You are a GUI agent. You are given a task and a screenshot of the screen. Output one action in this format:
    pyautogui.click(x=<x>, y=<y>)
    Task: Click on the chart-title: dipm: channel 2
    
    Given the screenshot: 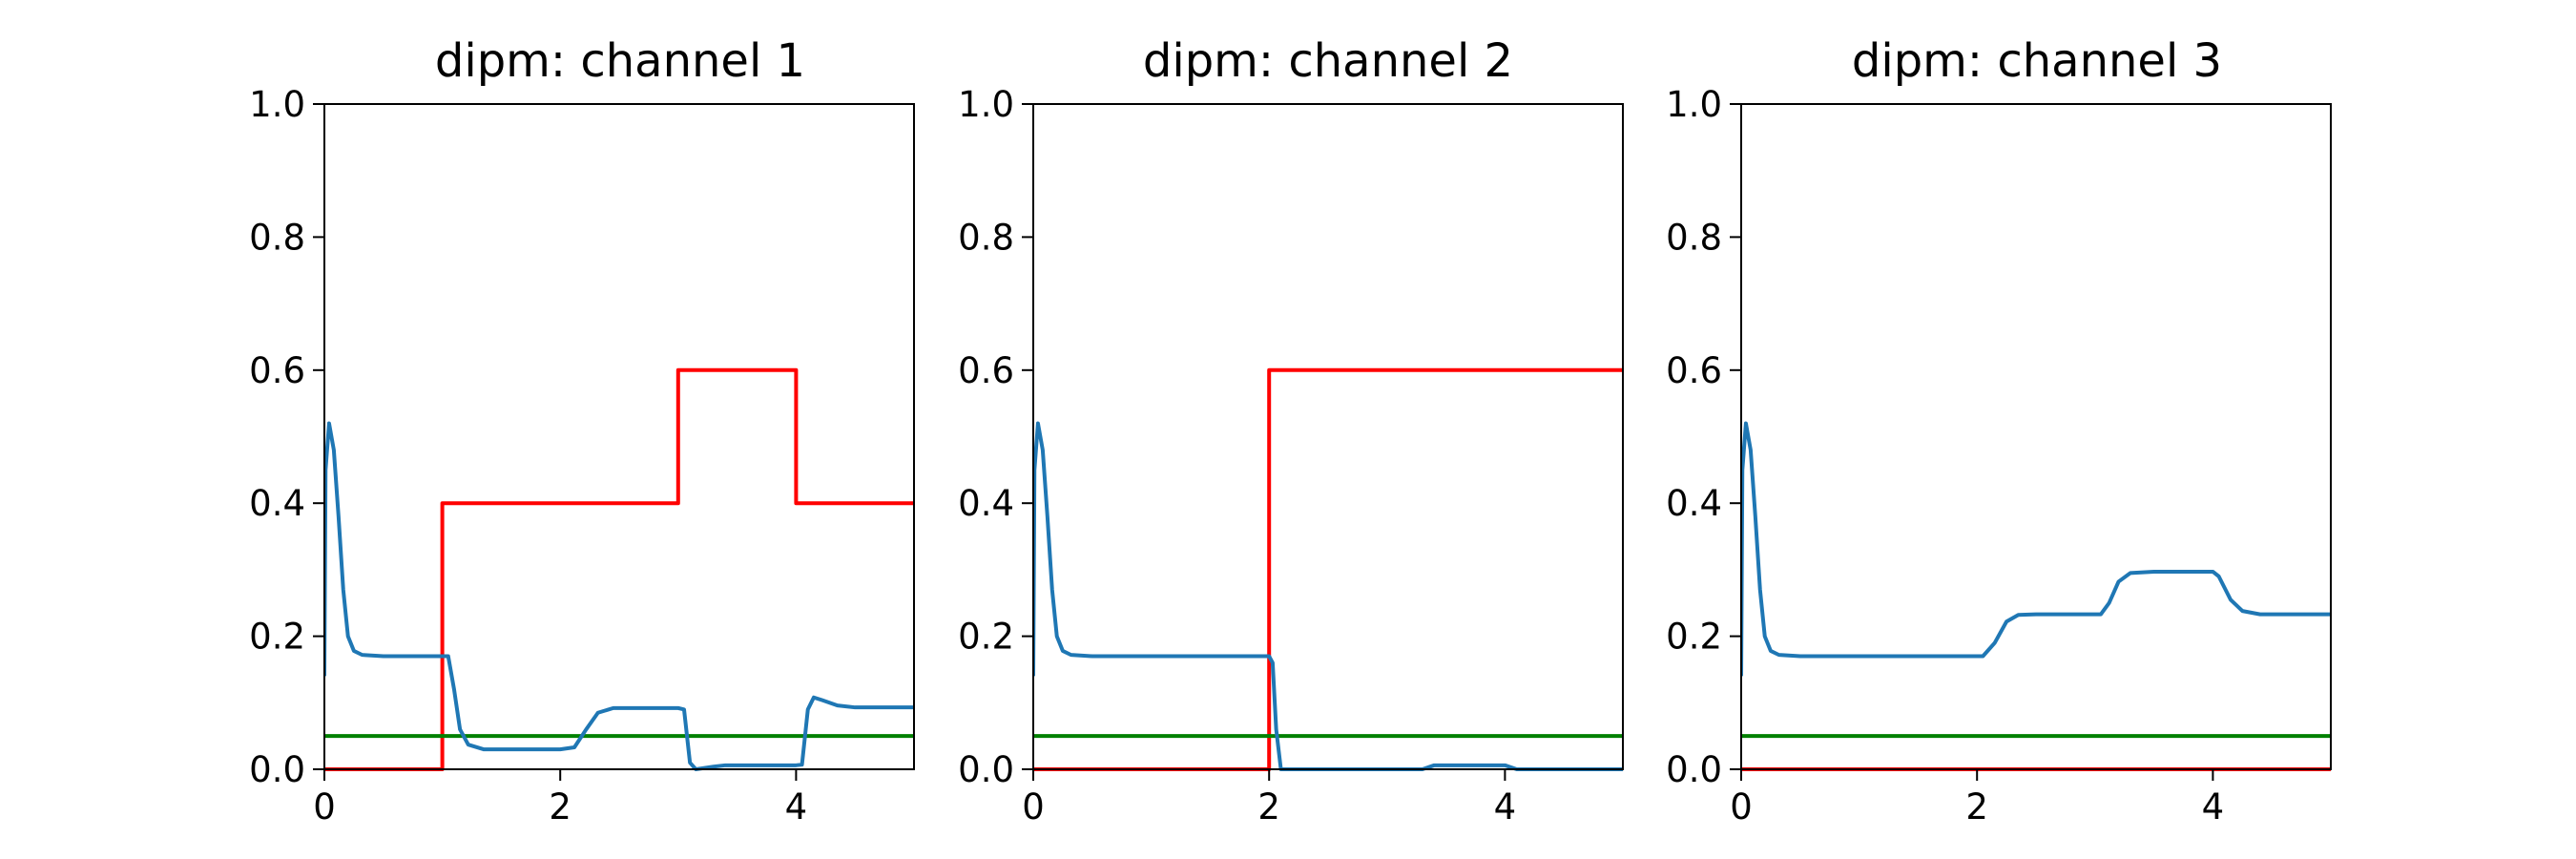 What is the action you would take?
    pyautogui.click(x=1328, y=61)
    